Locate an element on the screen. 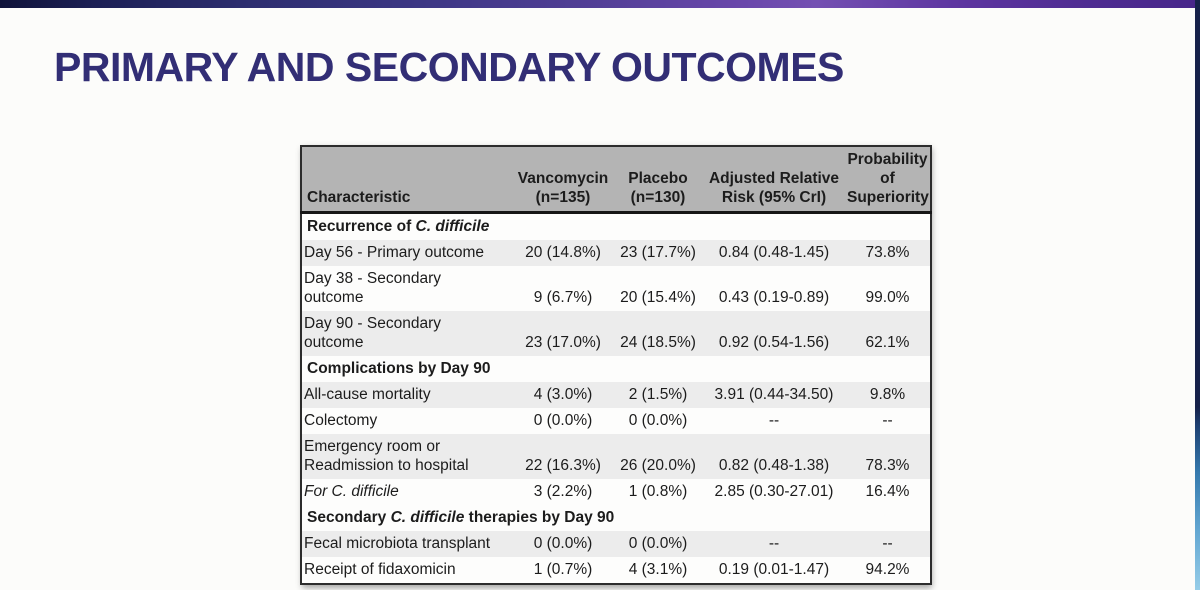  cell-placebo: 20 (15.4%) is located at coordinates (658, 297).